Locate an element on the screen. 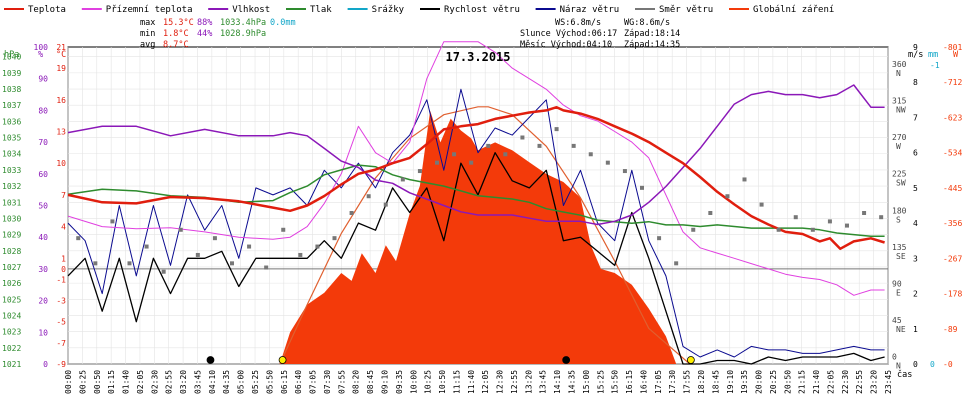  x-tick-label: 03:45 is located at coordinates (197, 382).